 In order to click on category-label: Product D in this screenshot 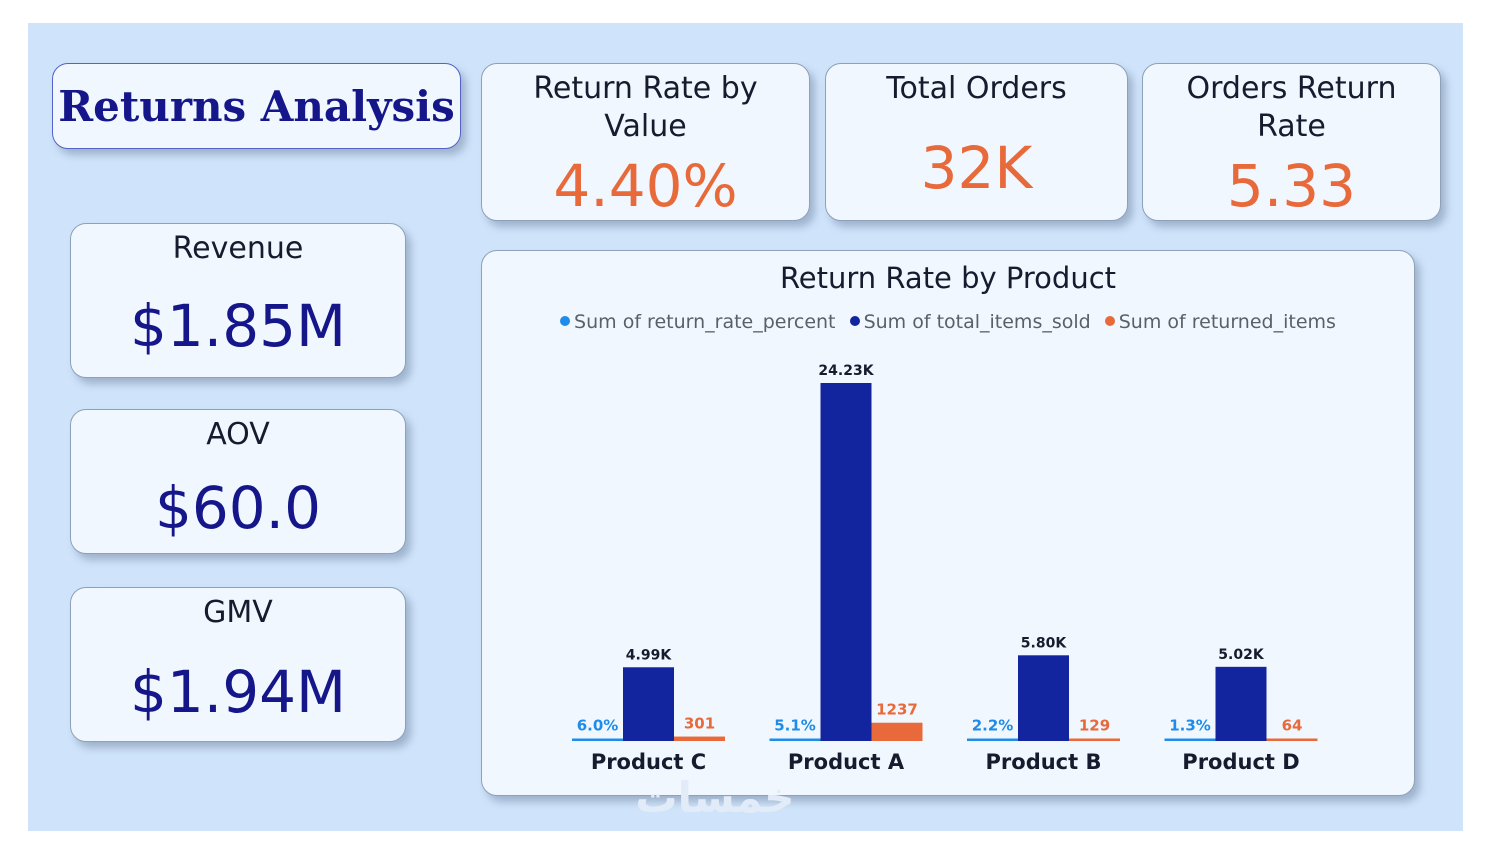, I will do `click(1240, 762)`.